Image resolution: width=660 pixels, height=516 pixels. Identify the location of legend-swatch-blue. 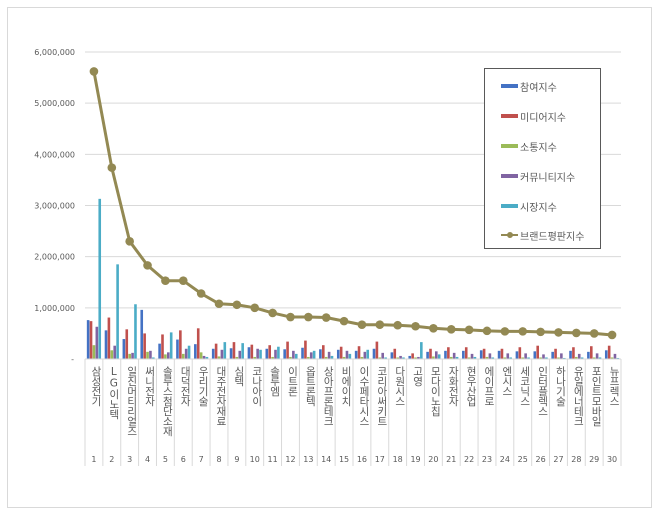
(509, 86).